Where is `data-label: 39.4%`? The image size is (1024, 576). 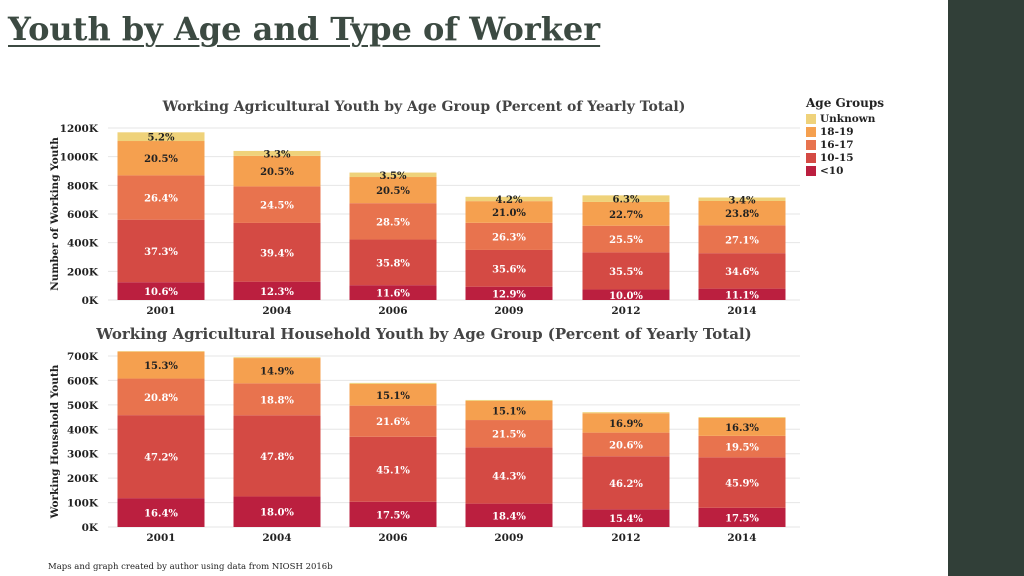 data-label: 39.4% is located at coordinates (277, 253).